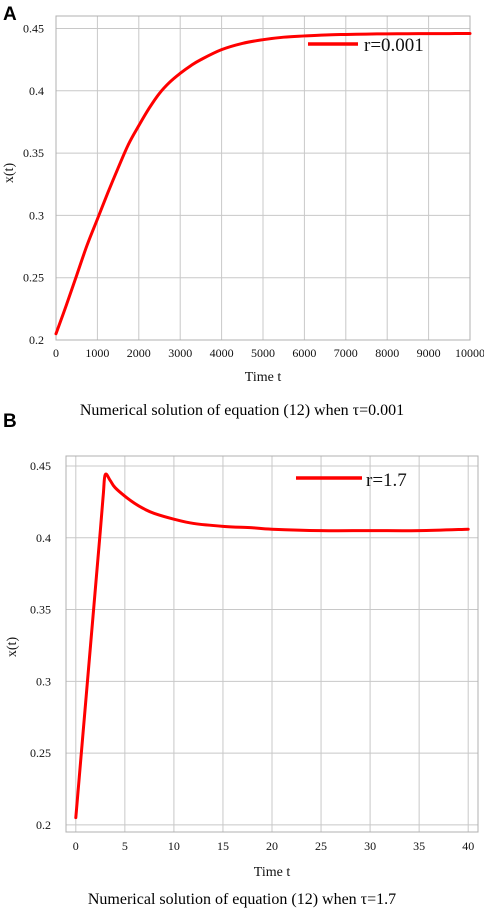 This screenshot has height=911, width=484. Describe the element at coordinates (139, 353) in the screenshot. I see `x-tick-label: 2000` at that location.